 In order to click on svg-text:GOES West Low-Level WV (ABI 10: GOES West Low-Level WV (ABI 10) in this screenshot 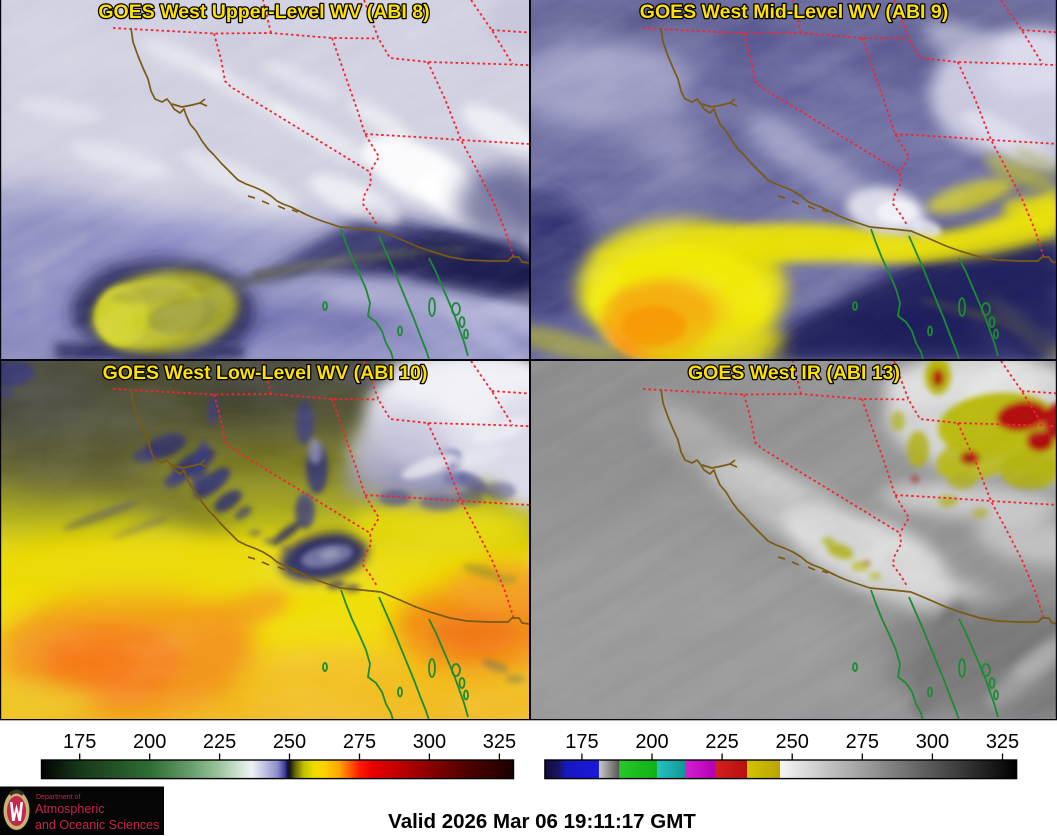, I will do `click(265, 373)`.